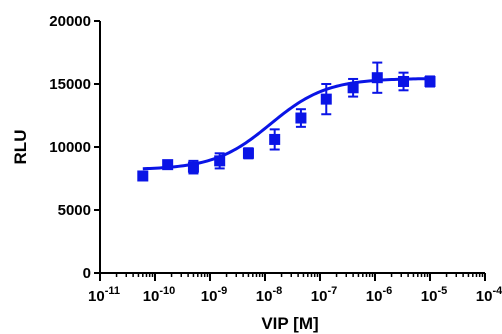 The image size is (502, 334). I want to click on y-tick-label: 20000, so click(70, 21).